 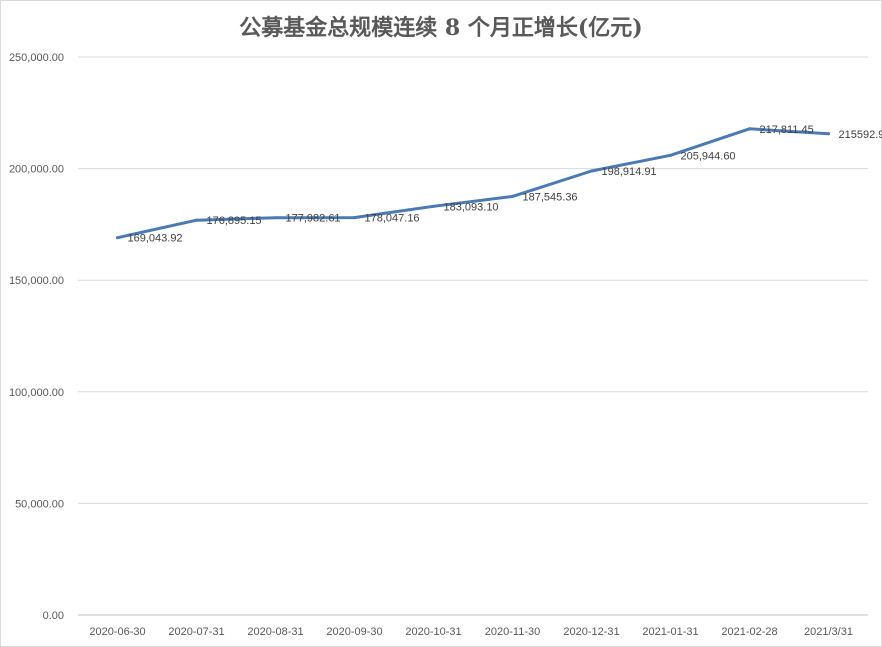 What do you see at coordinates (117, 632) in the screenshot?
I see `x-tick-label: 2020-06-30` at bounding box center [117, 632].